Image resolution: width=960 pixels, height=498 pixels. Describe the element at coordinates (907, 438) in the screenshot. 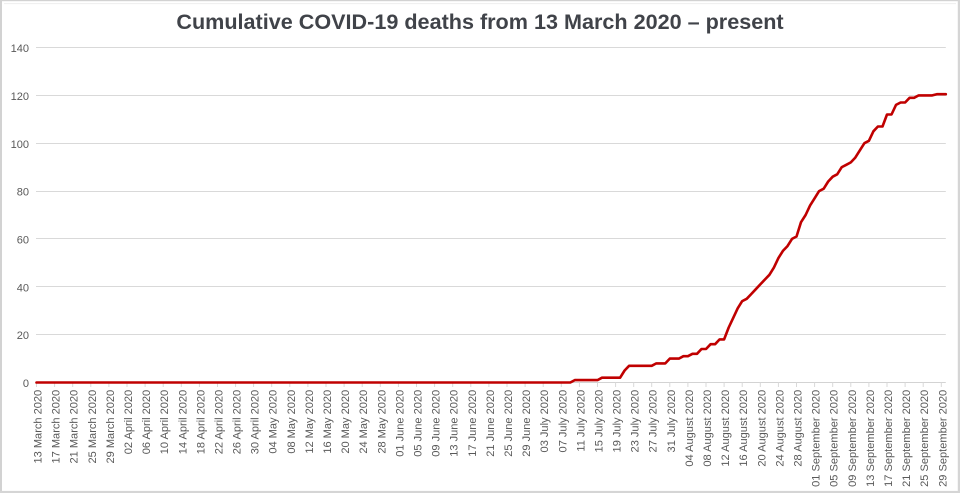

I see `svg-text: 21 September 2020` at that location.